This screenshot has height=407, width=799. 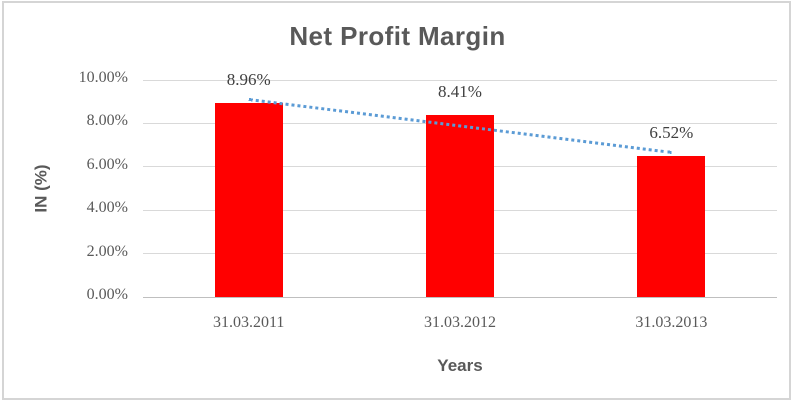 I want to click on y-tick-label: 0.00%, so click(x=107, y=294).